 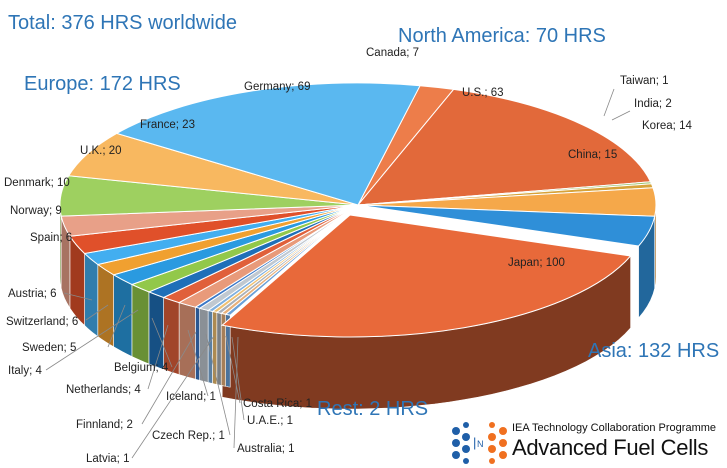 I want to click on leader-line-italy, so click(x=92, y=340).